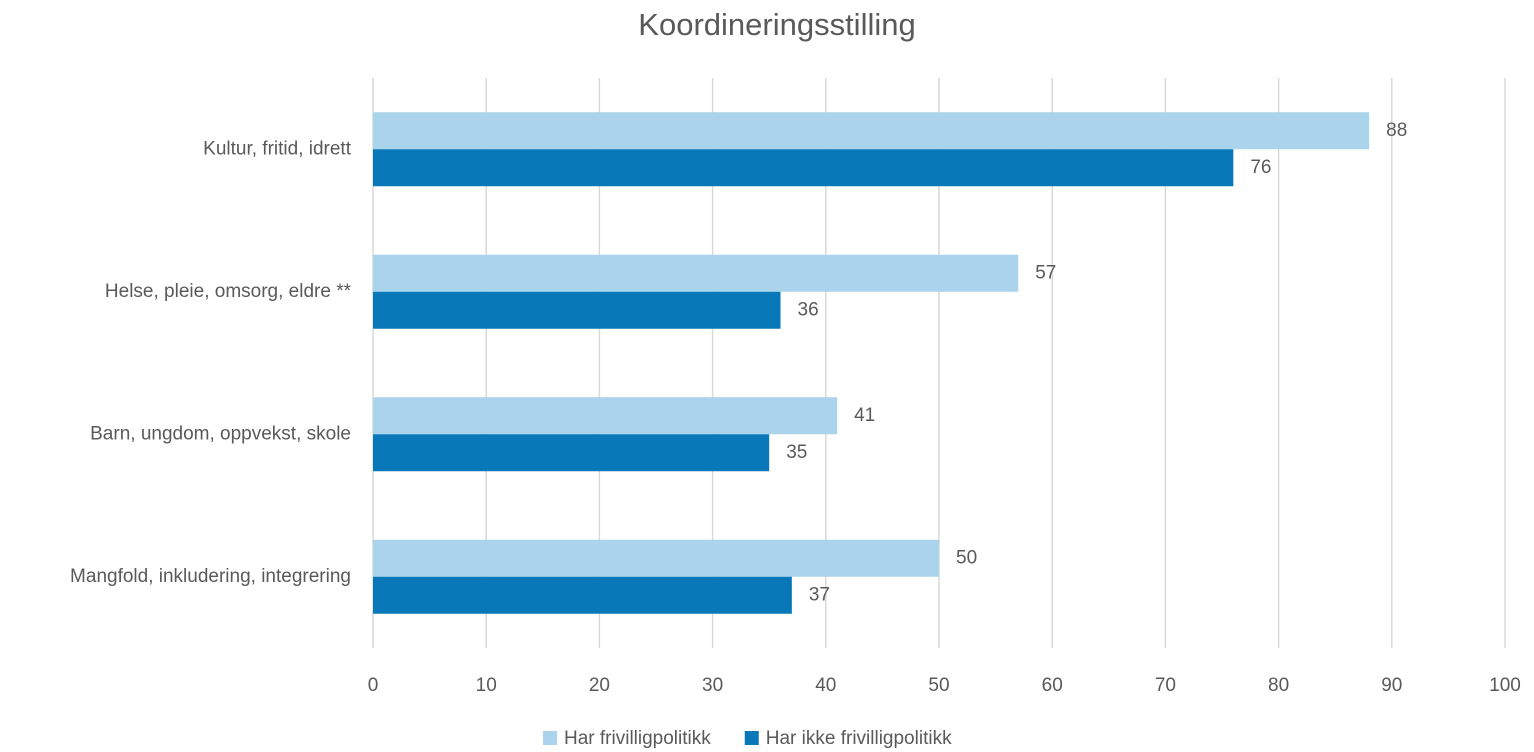  I want to click on x-tick-label: 90, so click(1391, 685).